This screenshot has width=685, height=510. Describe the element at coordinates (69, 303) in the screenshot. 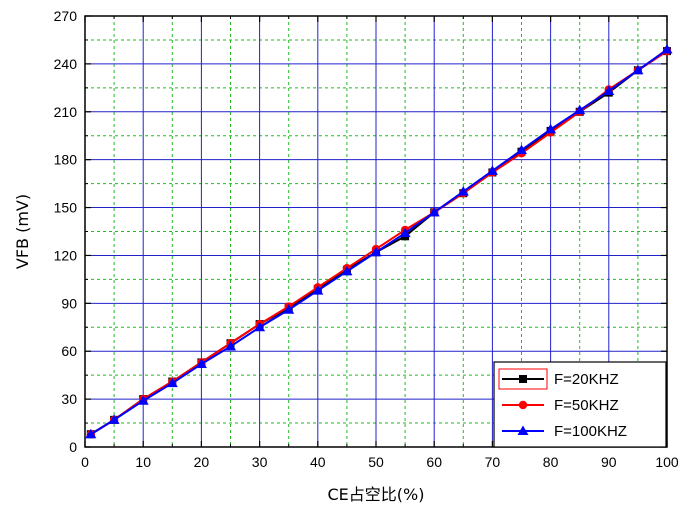

I see `y-tick-label: 90` at that location.